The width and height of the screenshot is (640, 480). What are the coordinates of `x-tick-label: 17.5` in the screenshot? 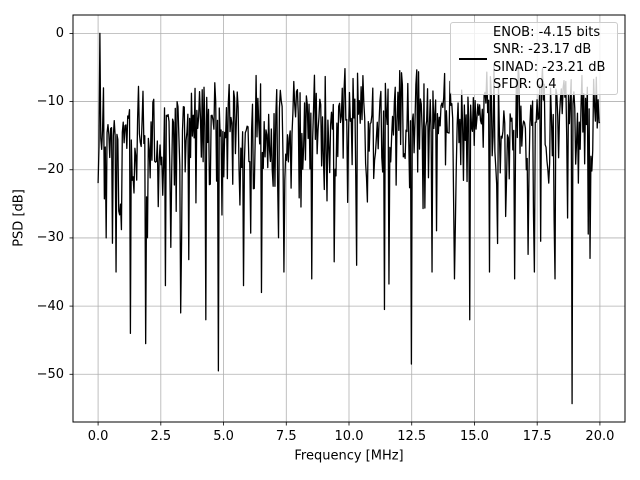 It's located at (537, 436).